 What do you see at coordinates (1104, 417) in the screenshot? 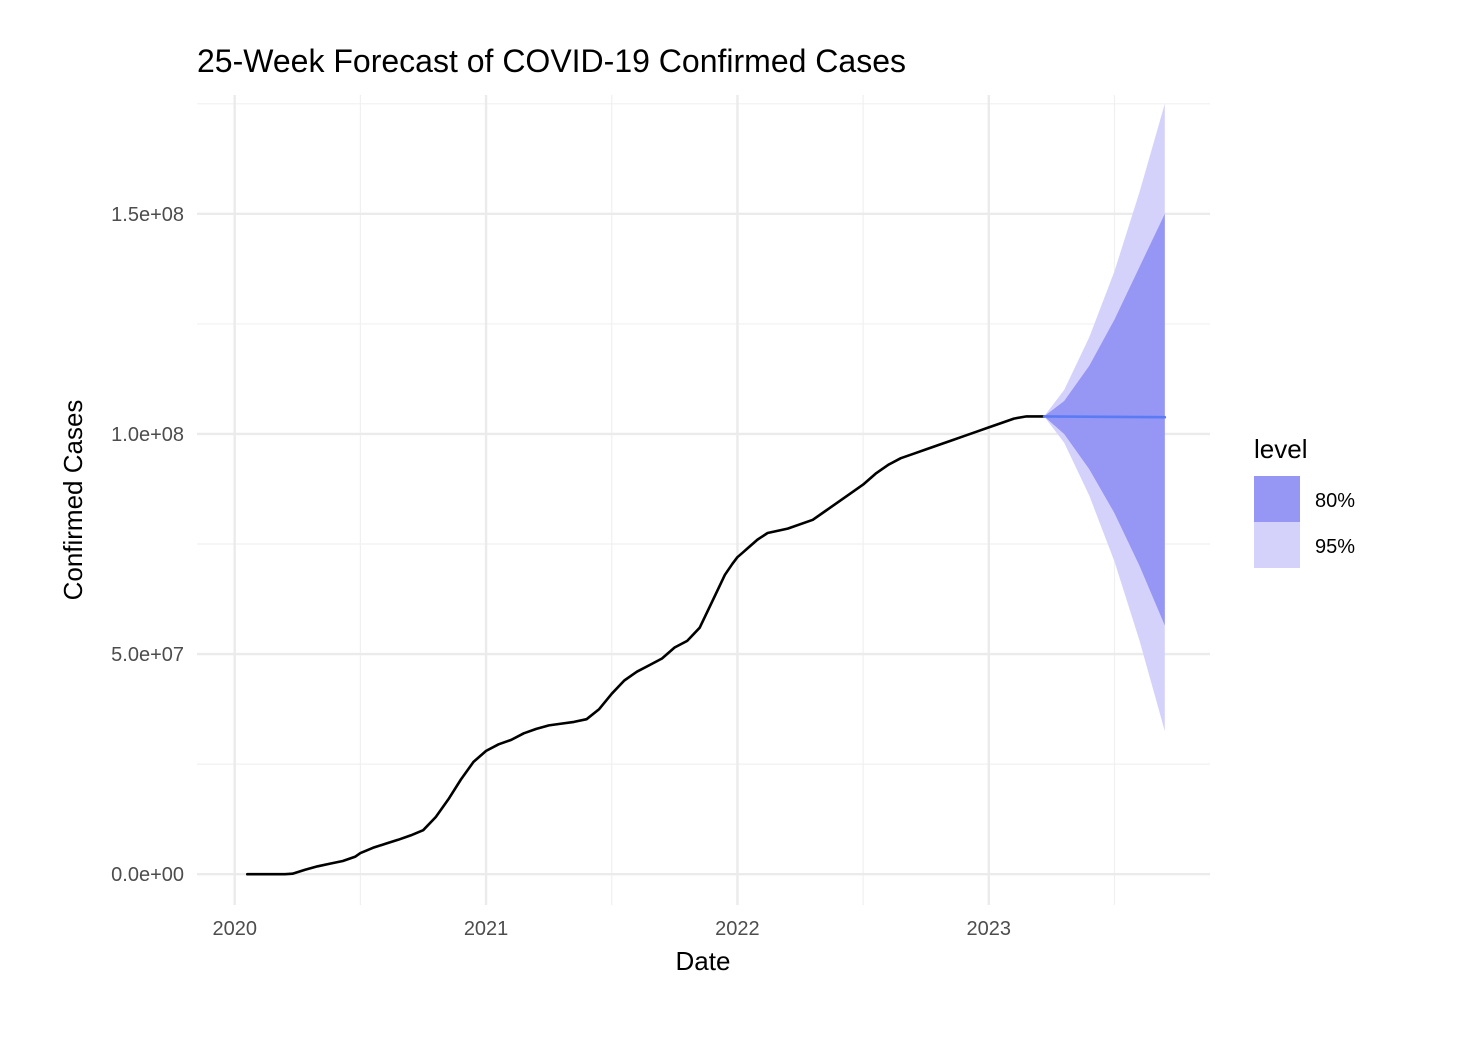
I see `forecast-series-line` at bounding box center [1104, 417].